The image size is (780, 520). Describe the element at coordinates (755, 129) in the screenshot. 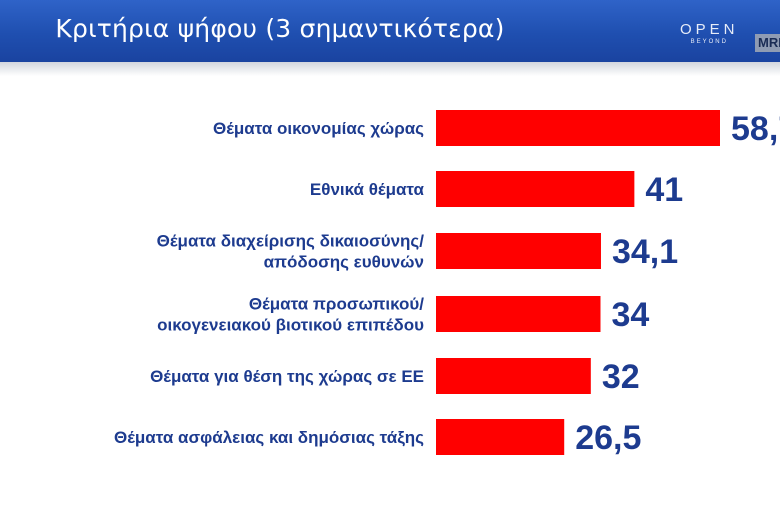

I see `value-label-1: 58,7` at that location.